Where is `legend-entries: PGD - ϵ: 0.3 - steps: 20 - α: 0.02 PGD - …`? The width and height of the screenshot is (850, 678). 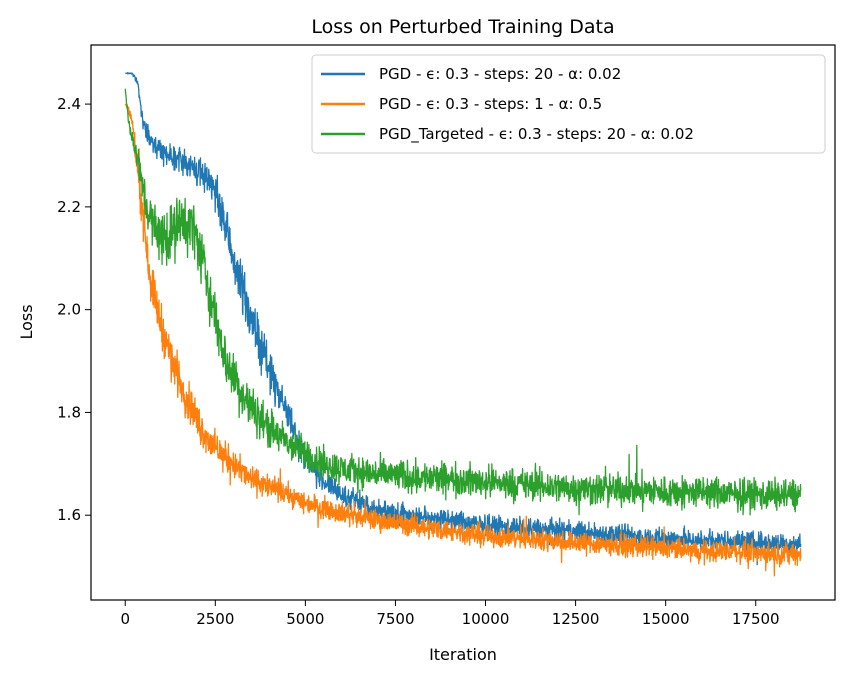 legend-entries: PGD - ϵ: 0.3 - steps: 20 - α: 0.02 PGD - … is located at coordinates (507, 104).